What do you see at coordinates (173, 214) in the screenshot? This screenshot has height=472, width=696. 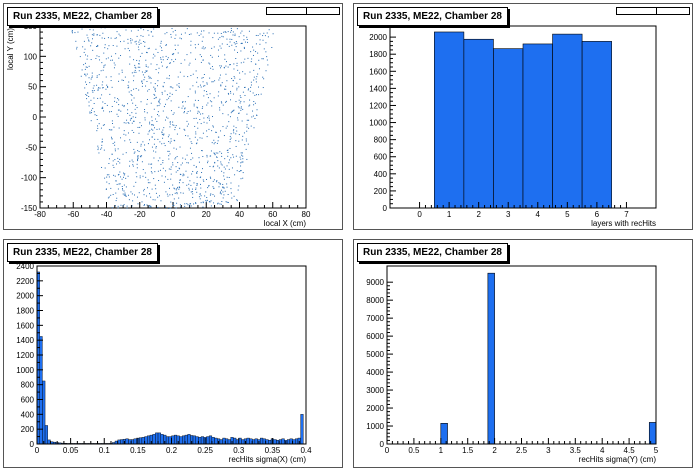 I see `x-tick-label: 0` at bounding box center [173, 214].